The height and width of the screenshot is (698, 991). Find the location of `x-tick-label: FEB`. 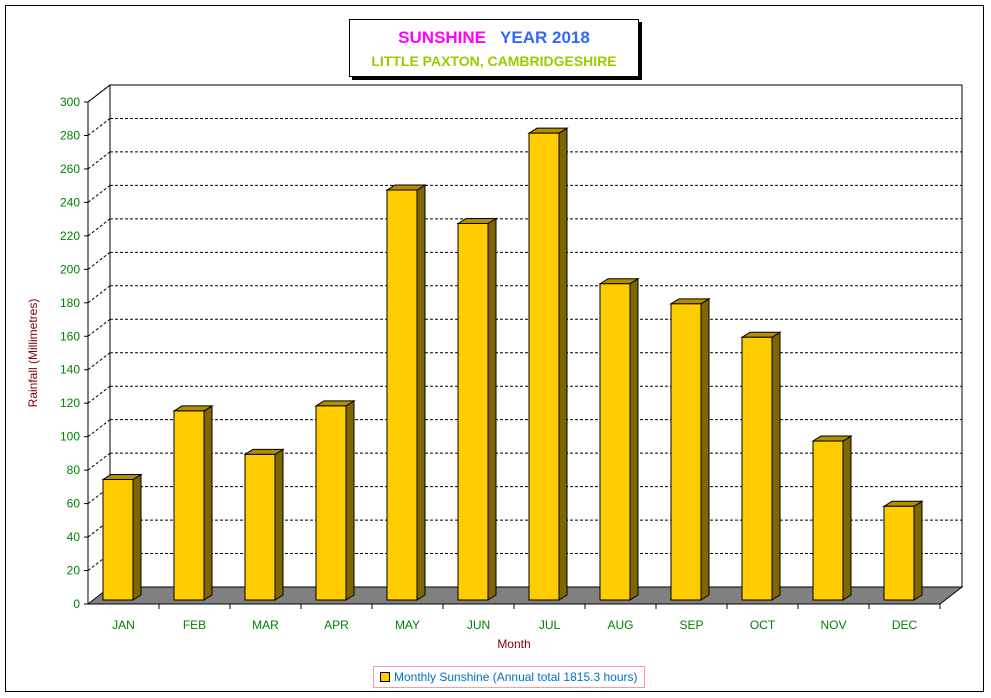

x-tick-label: FEB is located at coordinates (194, 625).